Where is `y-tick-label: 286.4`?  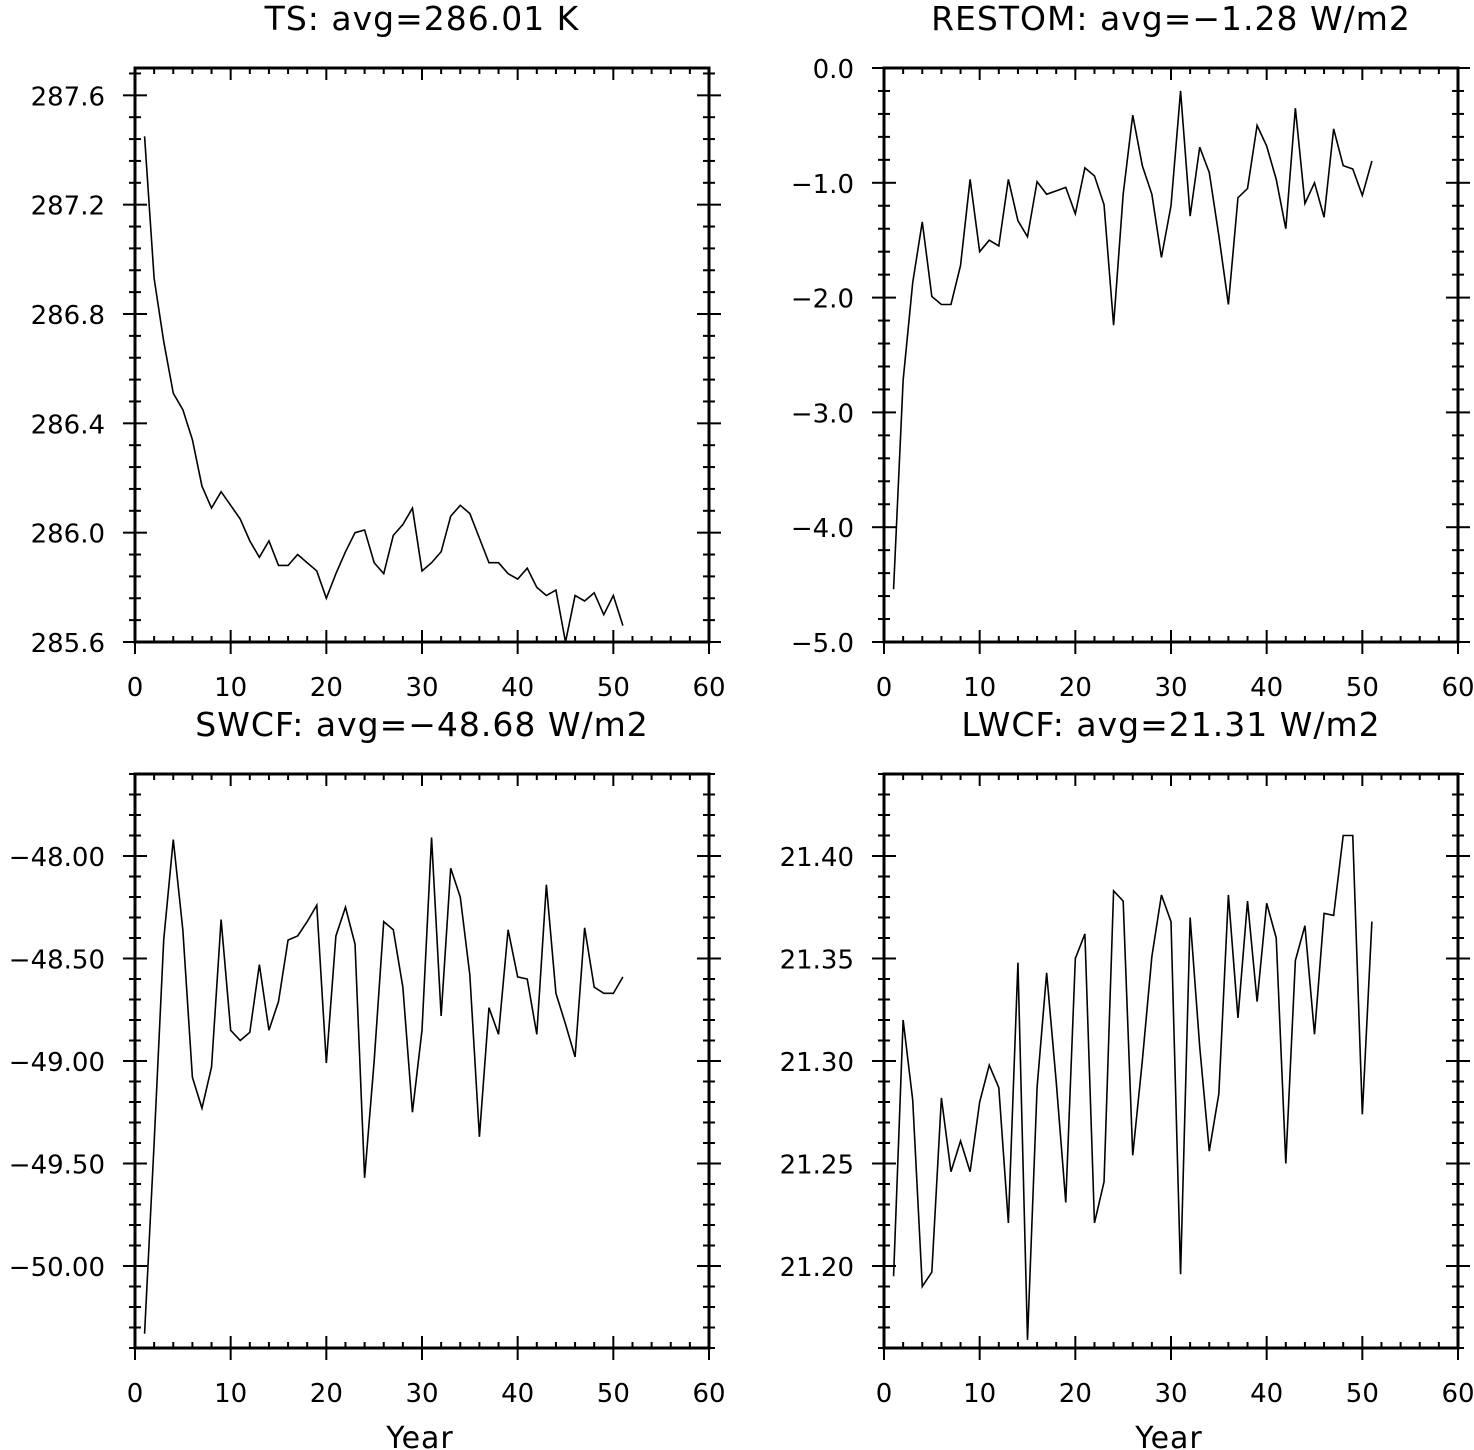
y-tick-label: 286.4 is located at coordinates (68, 425).